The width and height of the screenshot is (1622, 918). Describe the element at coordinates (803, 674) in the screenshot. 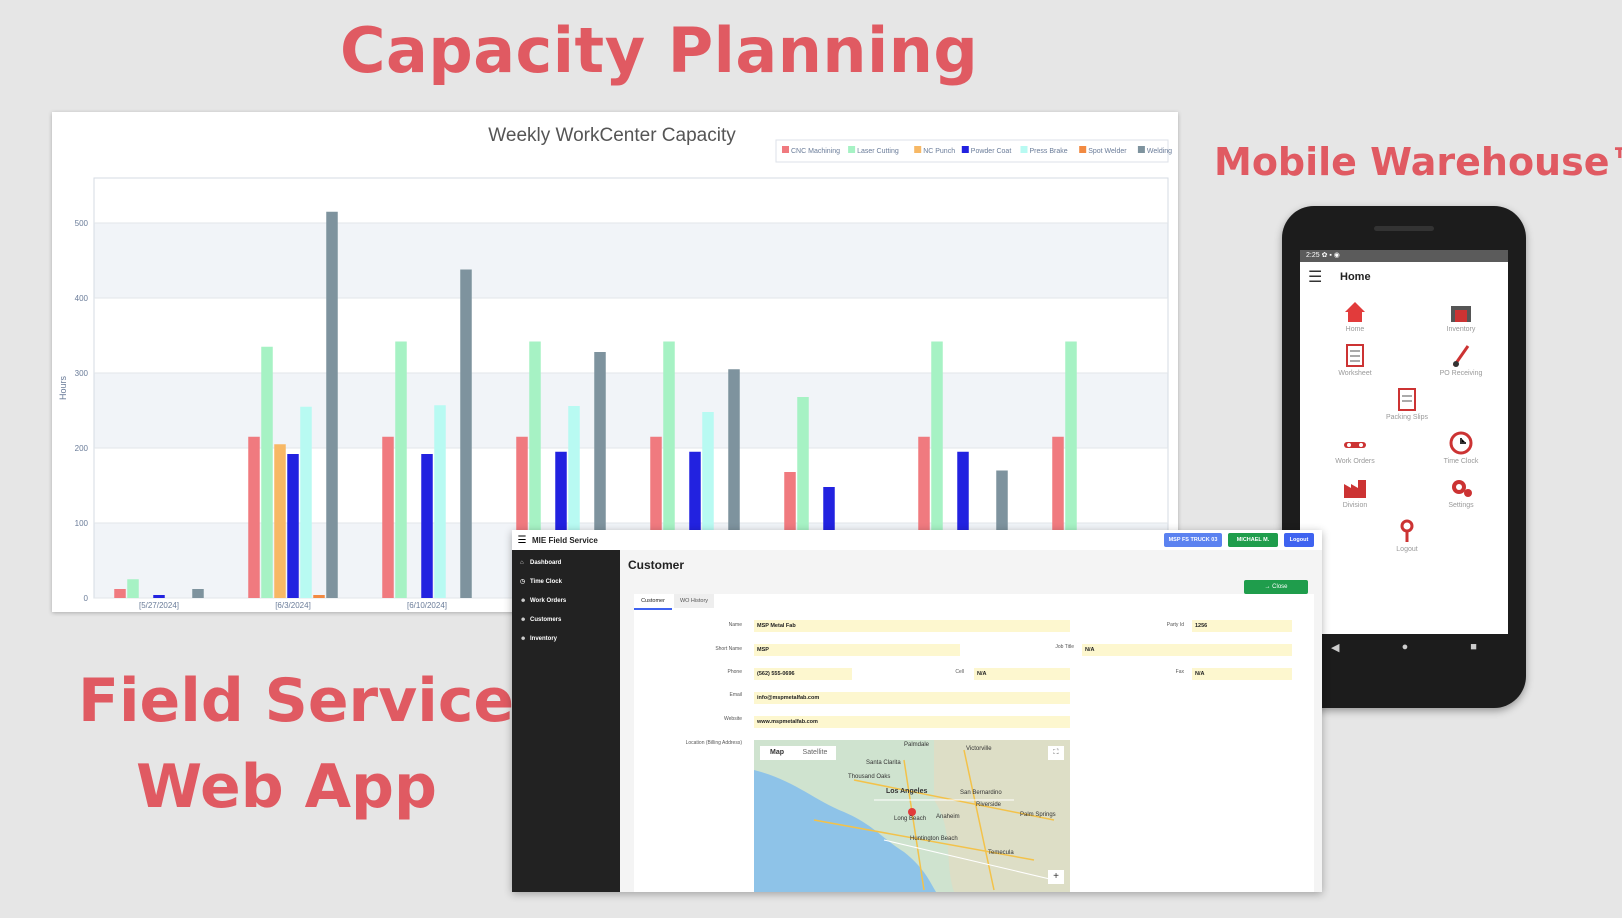

I see `phone-field: (562) 555-0696` at that location.